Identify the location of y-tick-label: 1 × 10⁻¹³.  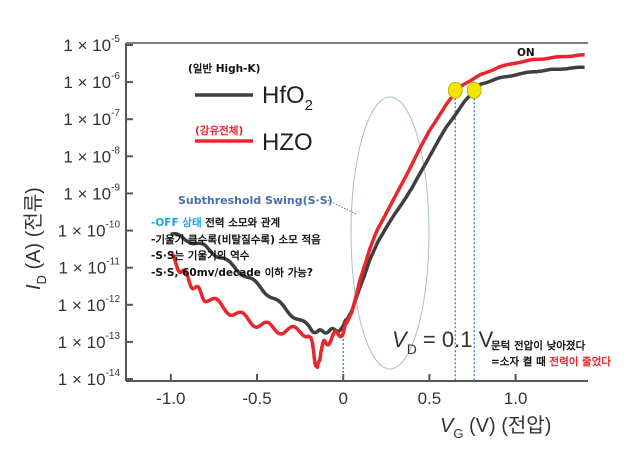
(89, 341).